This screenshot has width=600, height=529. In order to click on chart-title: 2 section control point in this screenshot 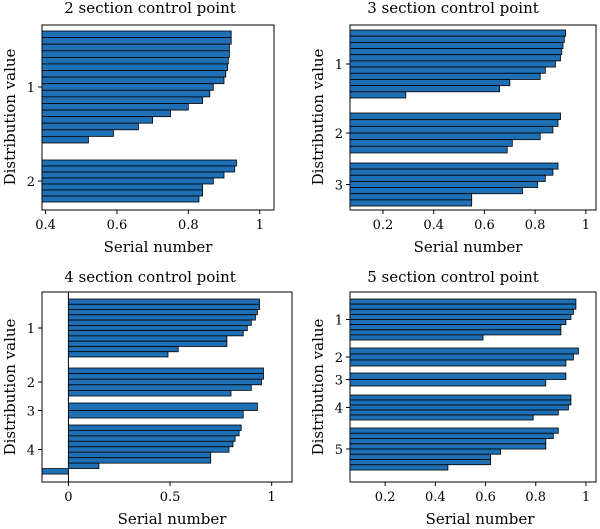, I will do `click(150, 8)`.